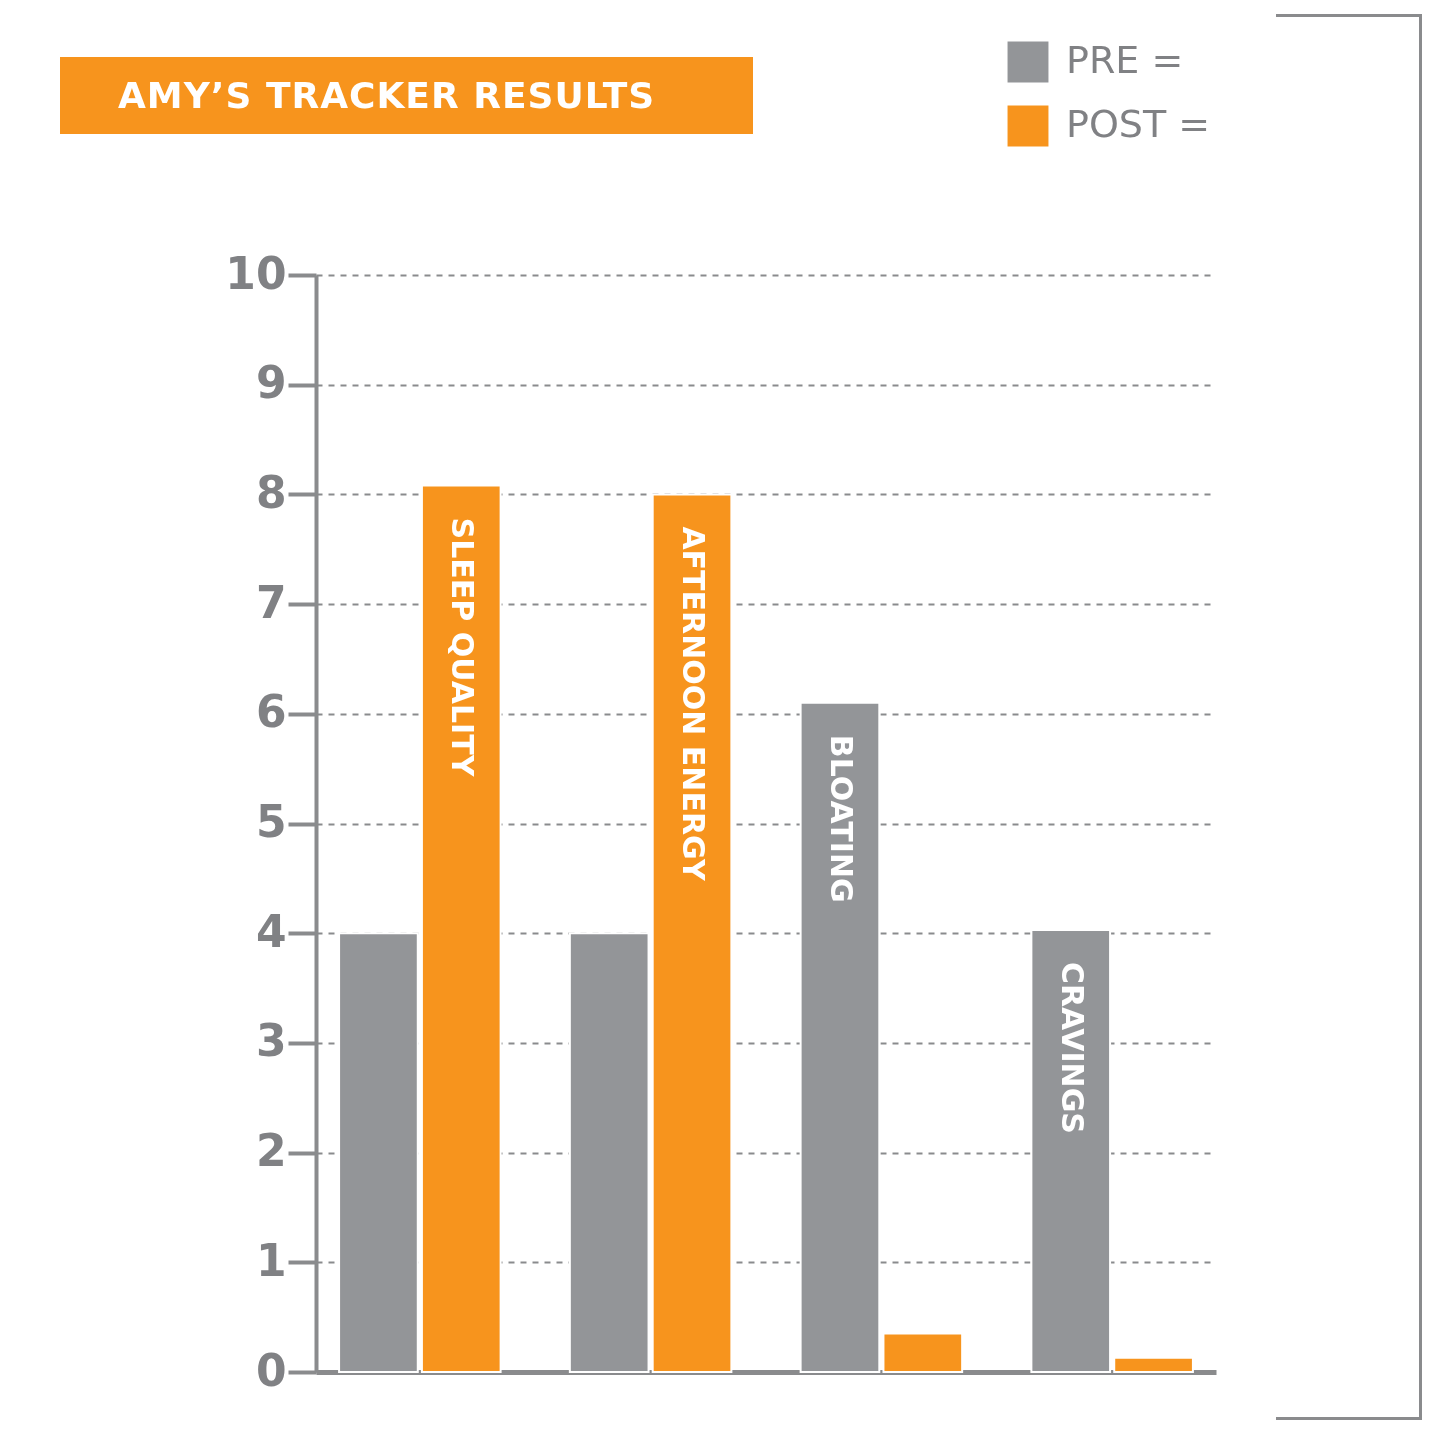  I want to click on y-tick-label: 5, so click(271, 821).